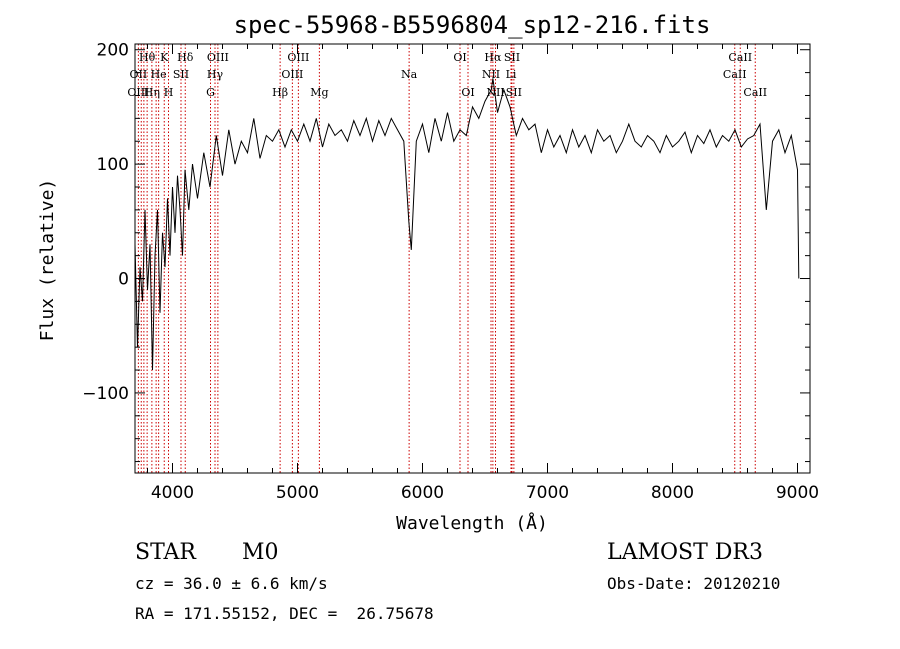 The height and width of the screenshot is (649, 900). I want to click on observation-date: Obs-Date: 20120210, so click(694, 583).